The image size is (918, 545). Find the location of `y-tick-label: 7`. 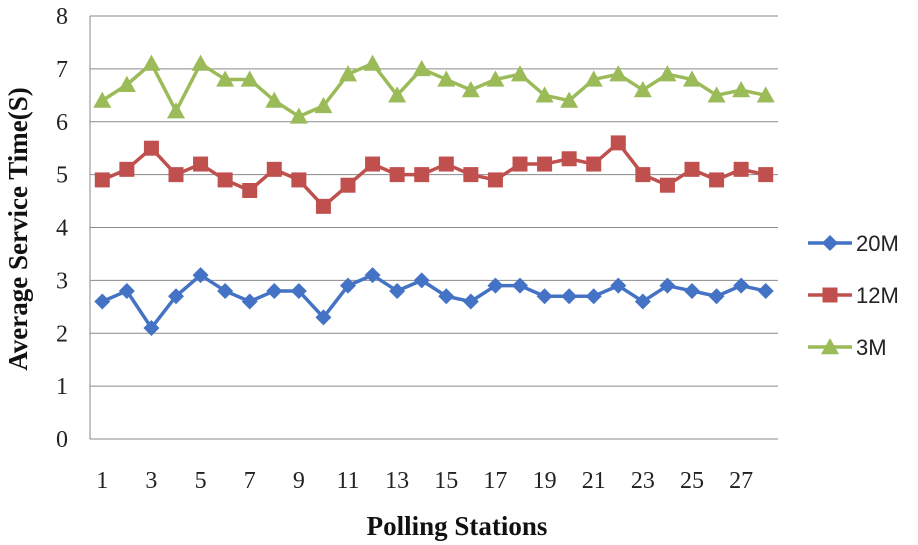

y-tick-label: 7 is located at coordinates (62, 70).